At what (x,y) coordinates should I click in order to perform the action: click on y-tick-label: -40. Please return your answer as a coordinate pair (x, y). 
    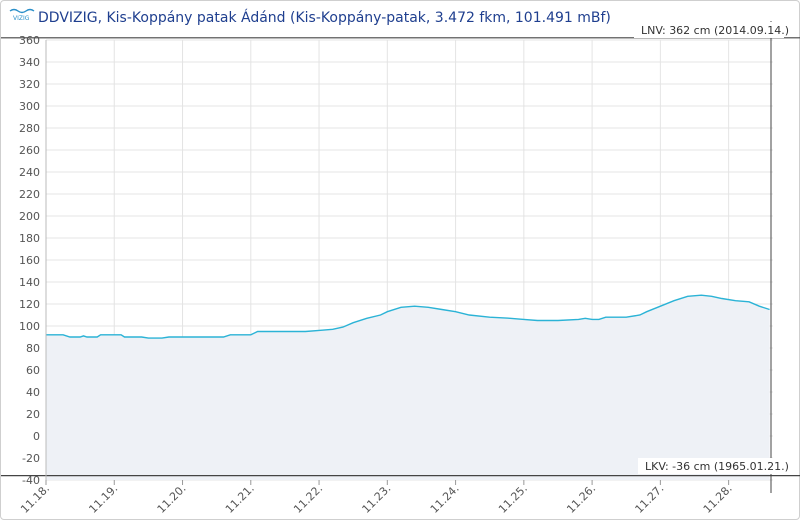
    Looking at the image, I should click on (31, 480).